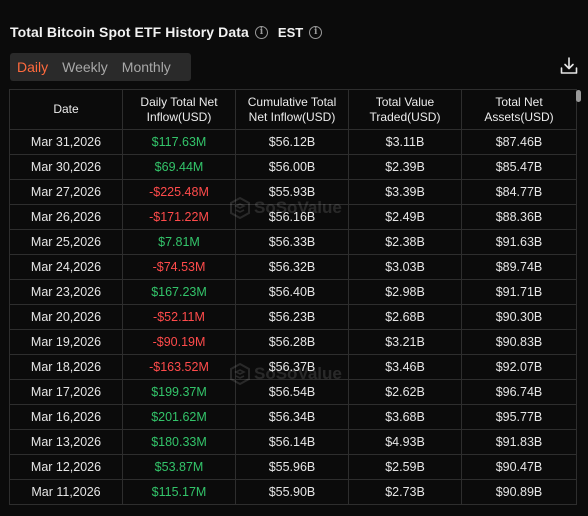 The height and width of the screenshot is (516, 588). What do you see at coordinates (405, 192) in the screenshot?
I see `cell-value-traded: $3.39B` at bounding box center [405, 192].